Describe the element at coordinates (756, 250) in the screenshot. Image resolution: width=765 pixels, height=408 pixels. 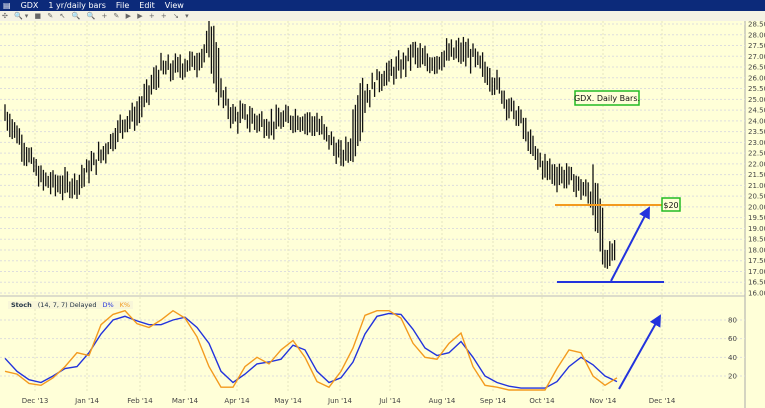
I see `price-tick-label: 18.00` at that location.